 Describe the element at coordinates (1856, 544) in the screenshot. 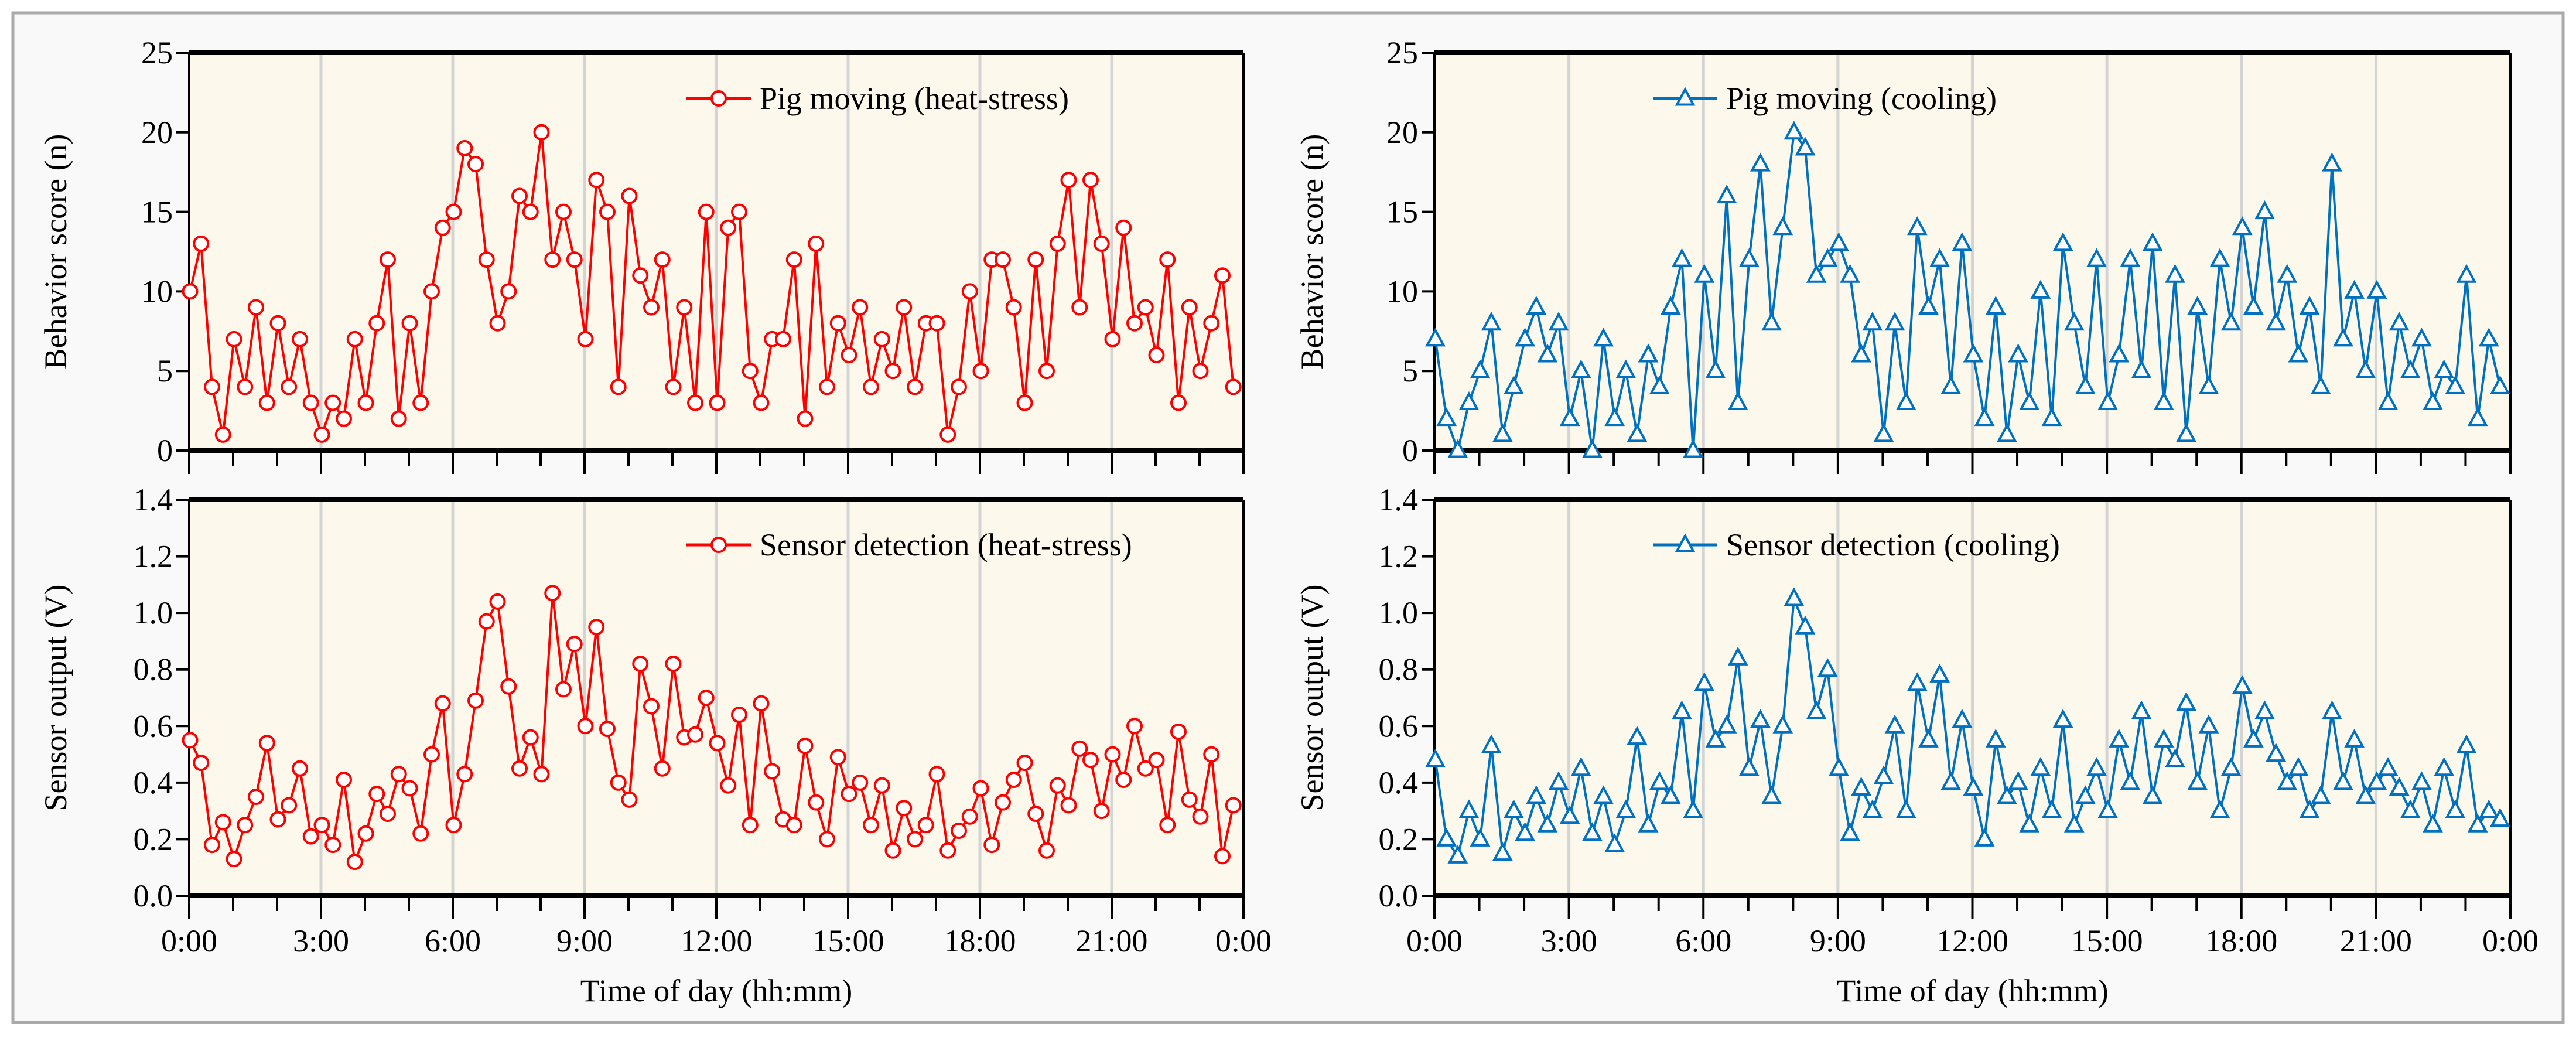

I see `legend: Sensor detection (cooling)` at that location.